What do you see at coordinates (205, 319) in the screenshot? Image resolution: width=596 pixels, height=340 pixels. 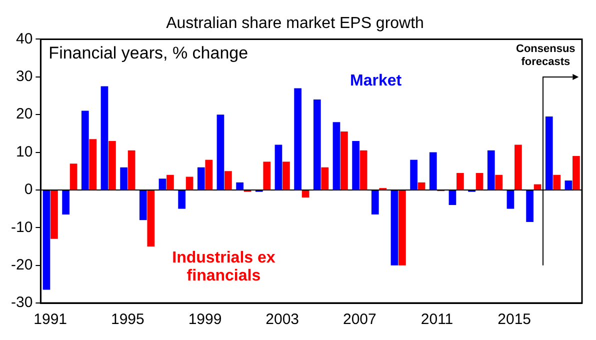 I see `x-tick-label: 1999` at bounding box center [205, 319].